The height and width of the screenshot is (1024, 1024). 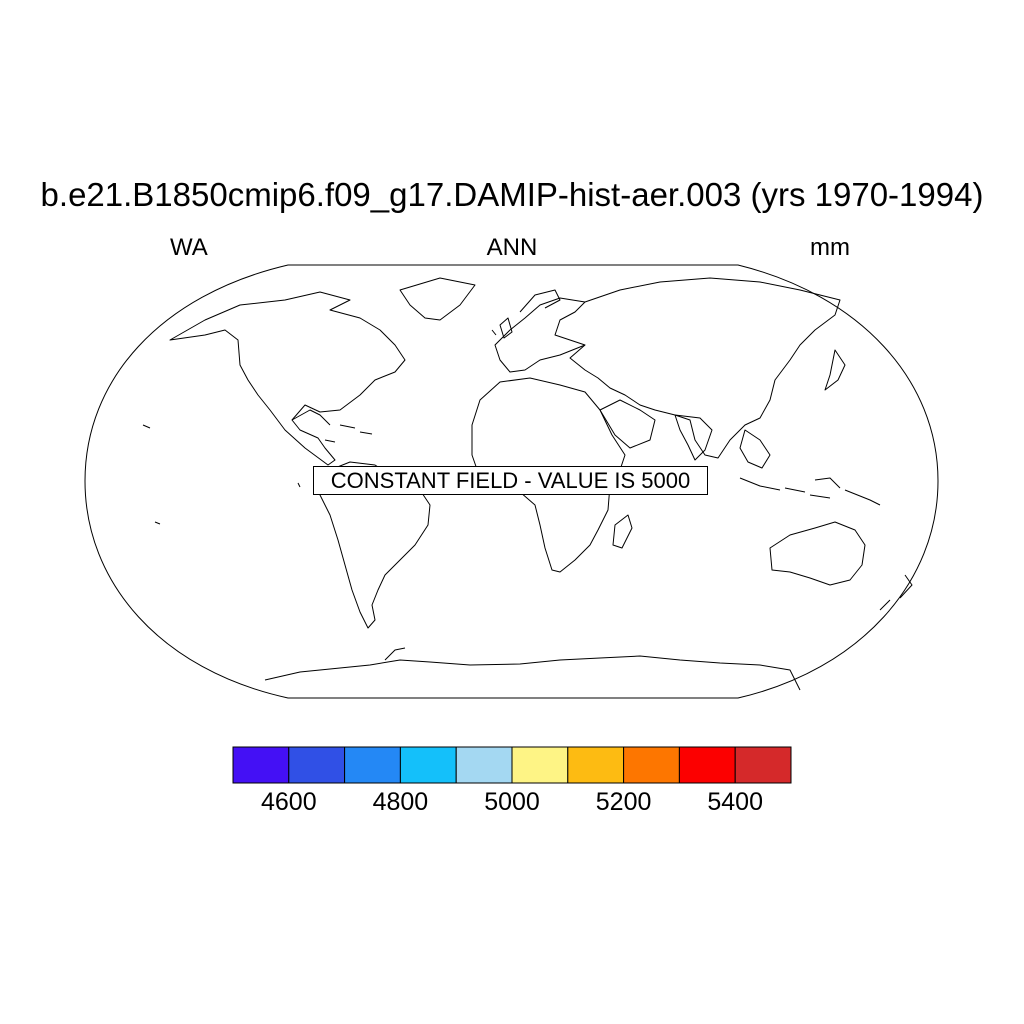 What do you see at coordinates (540, 335) in the screenshot?
I see `europe-coastline` at bounding box center [540, 335].